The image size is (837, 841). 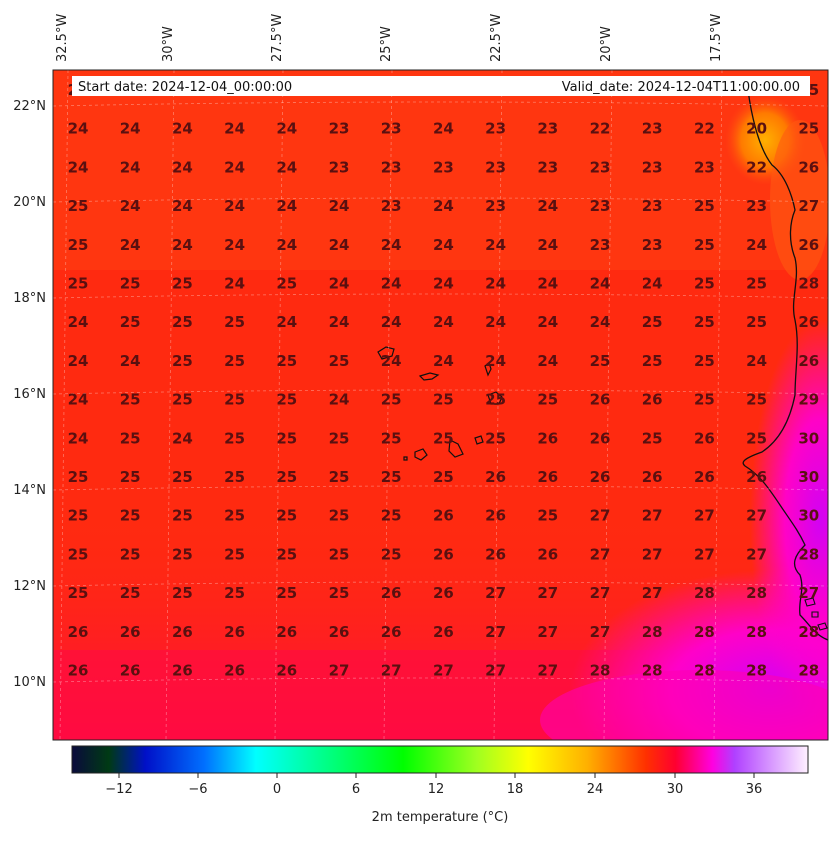 What do you see at coordinates (456, 448) in the screenshot?
I see `island-santiago` at bounding box center [456, 448].